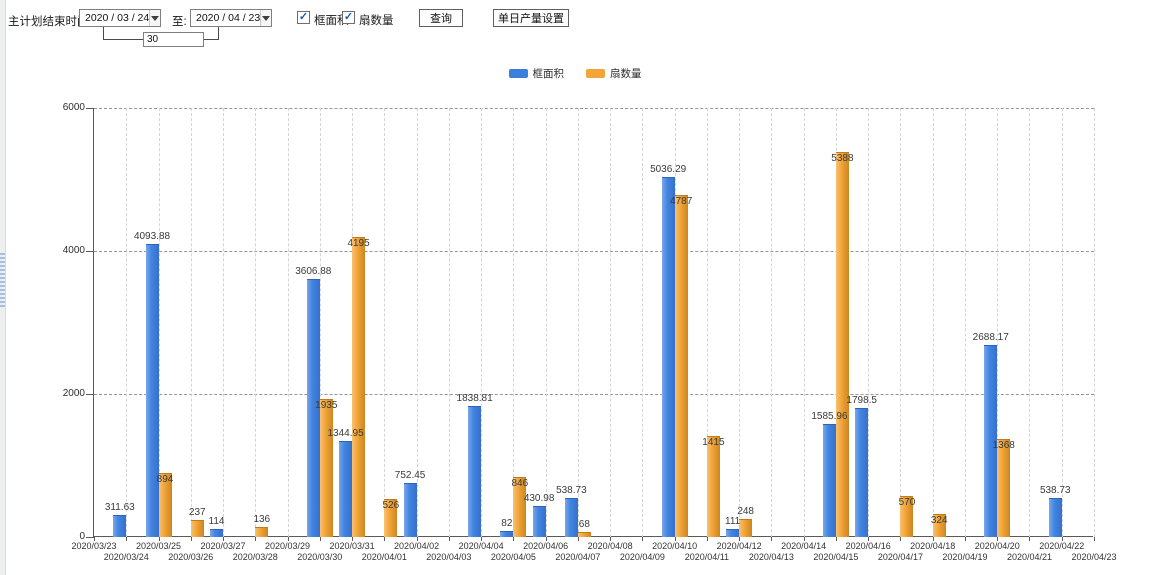 This screenshot has height=575, width=1150. I want to click on date-from-value: 2020 / 03 / 24, so click(117, 18).